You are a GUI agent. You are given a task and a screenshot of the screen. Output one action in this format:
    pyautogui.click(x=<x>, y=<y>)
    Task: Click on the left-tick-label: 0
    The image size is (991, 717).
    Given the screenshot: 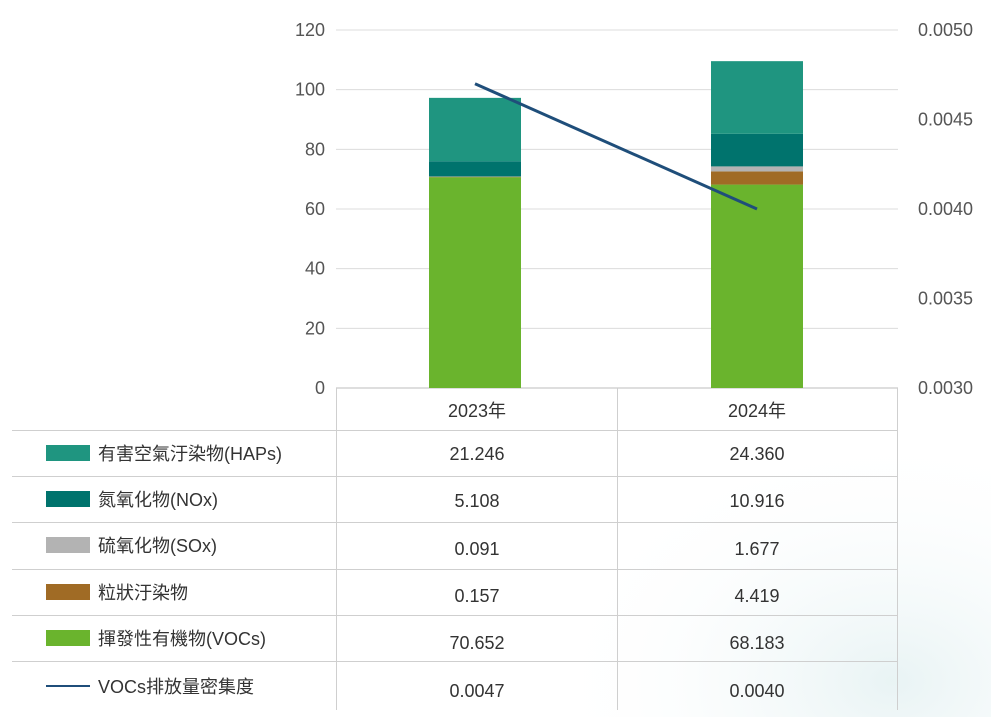 What is the action you would take?
    pyautogui.click(x=320, y=388)
    